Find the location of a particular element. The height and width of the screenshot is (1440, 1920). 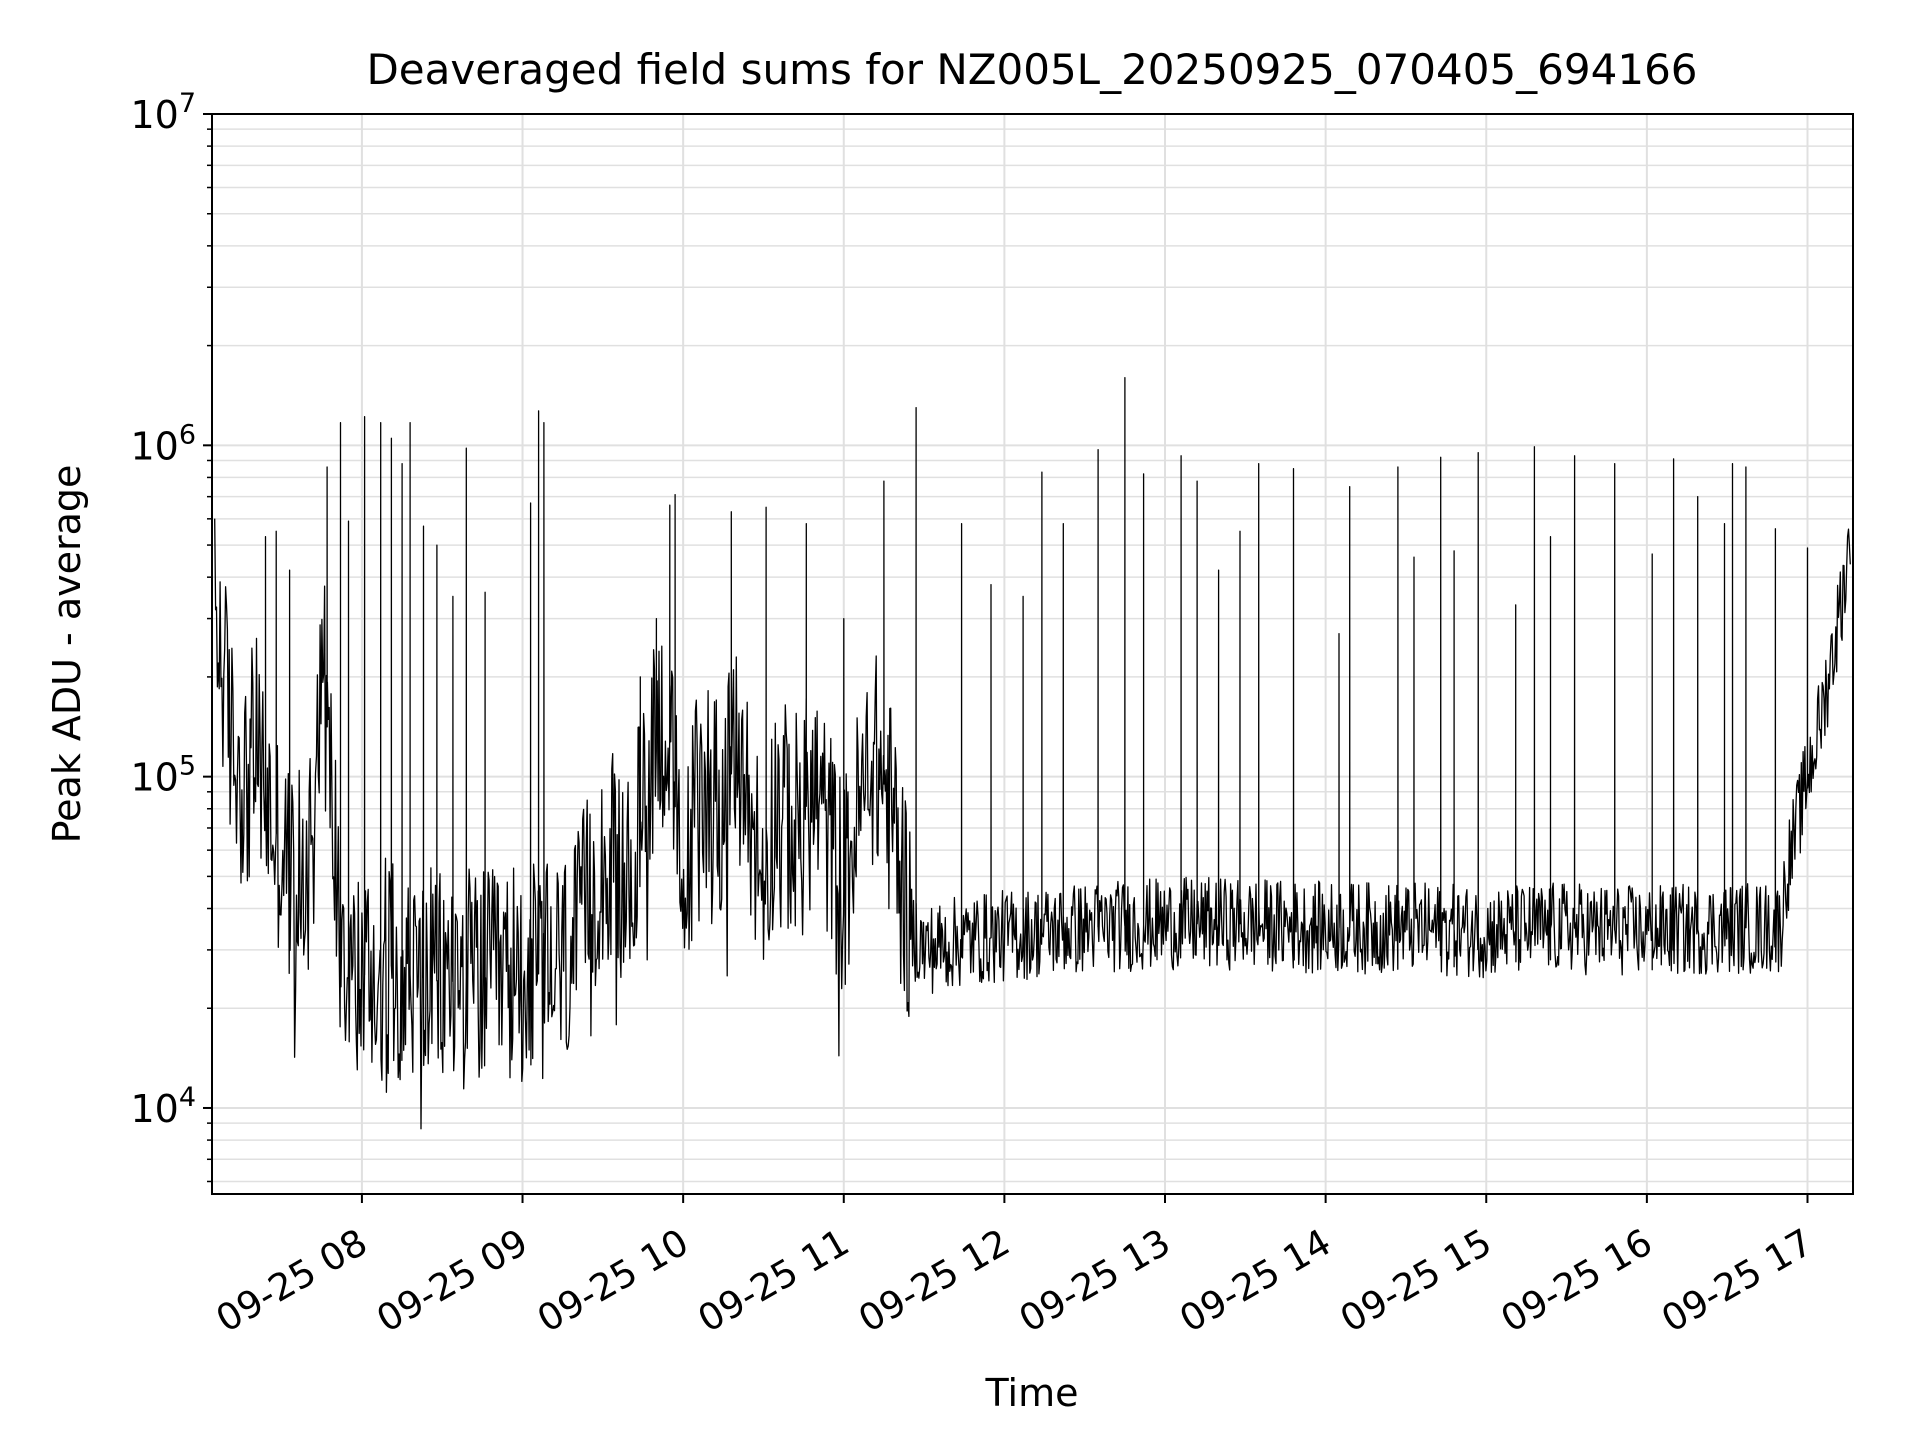

y-tick-label: 104 is located at coordinates (163, 1106).